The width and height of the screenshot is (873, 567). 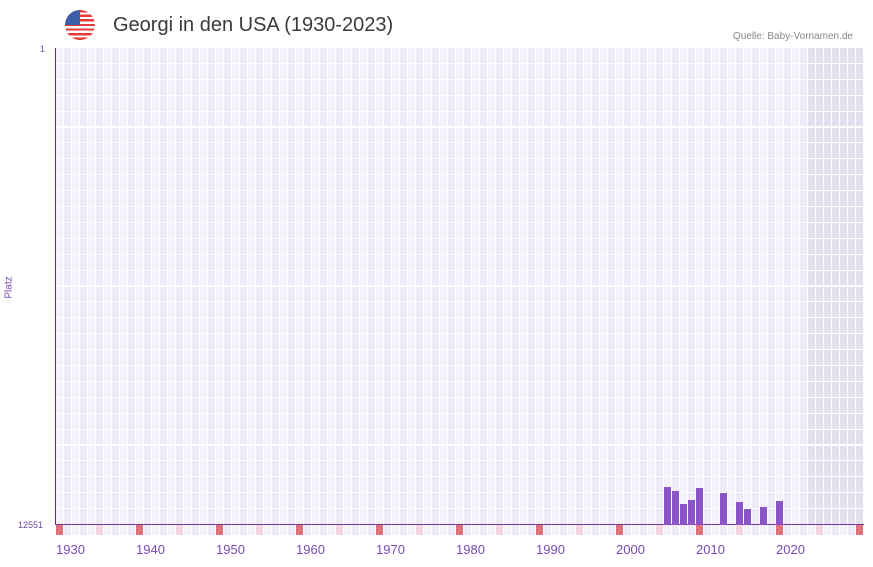 I want to click on chart-title: Georgi in den USA (1930-2023), so click(x=253, y=25).